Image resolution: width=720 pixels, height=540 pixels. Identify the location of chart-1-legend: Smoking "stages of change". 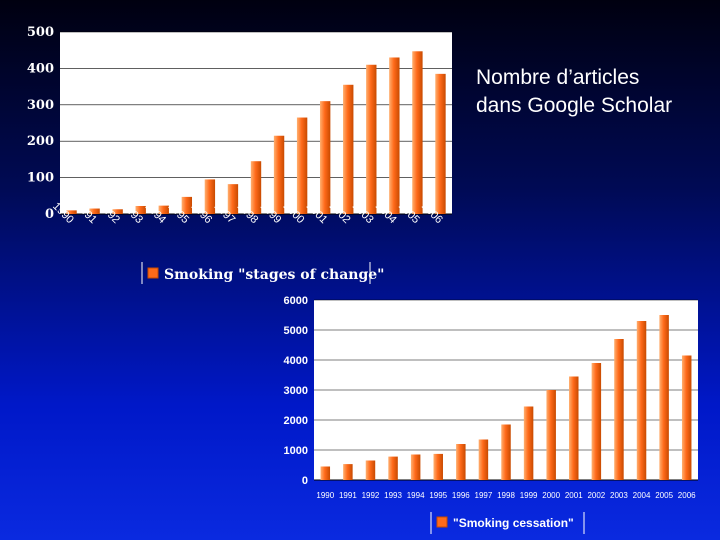
(262, 273).